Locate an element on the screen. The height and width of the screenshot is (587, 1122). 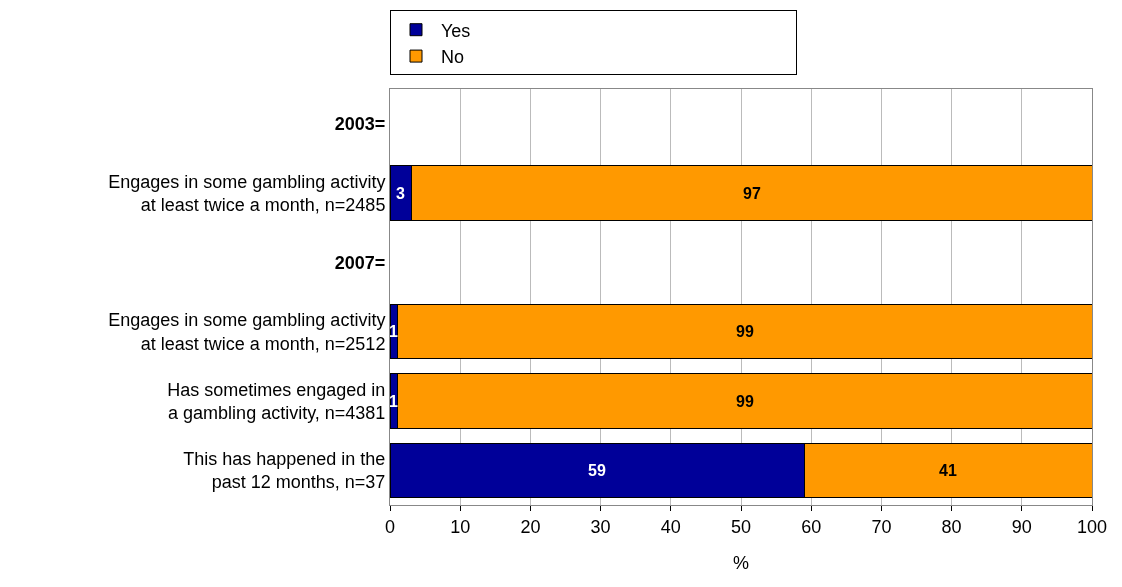
data-label: 3 is located at coordinates (400, 193).